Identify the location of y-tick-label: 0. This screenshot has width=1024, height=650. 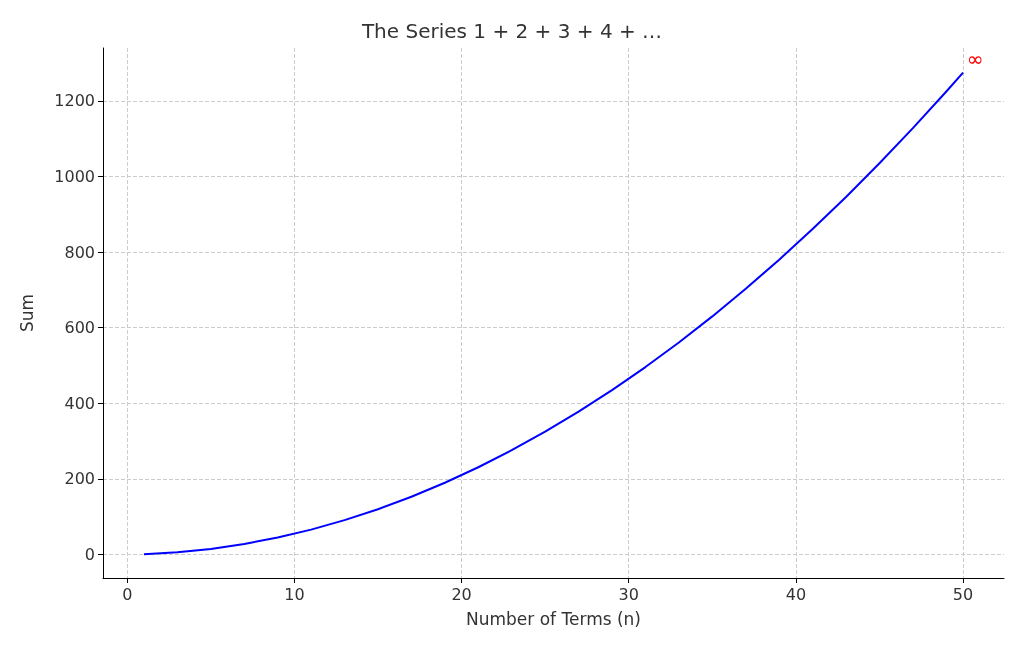
(89, 555).